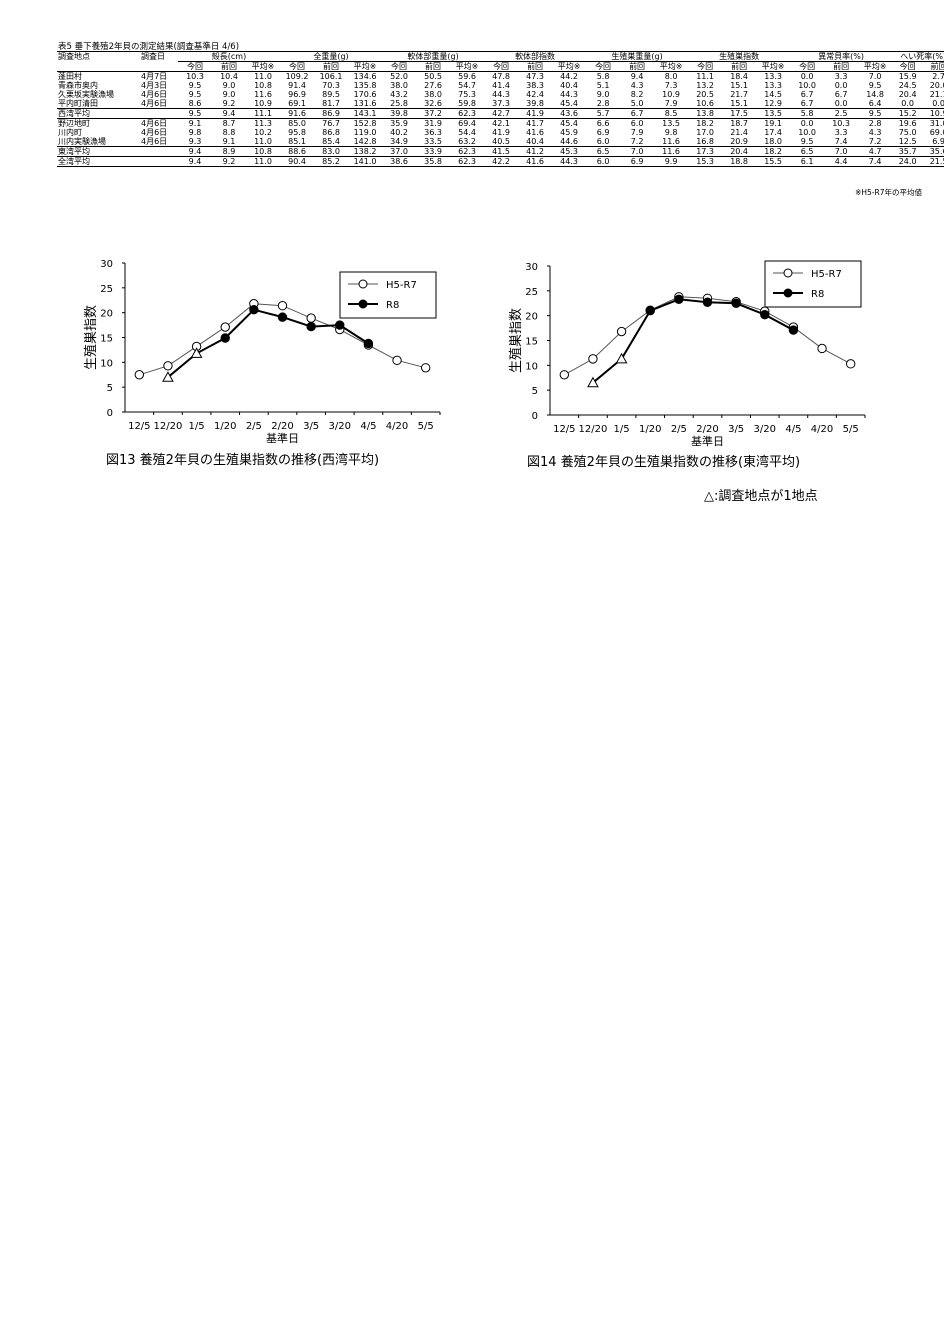 The image size is (944, 1337). I want to click on table-cell: 40.2, so click(399, 132).